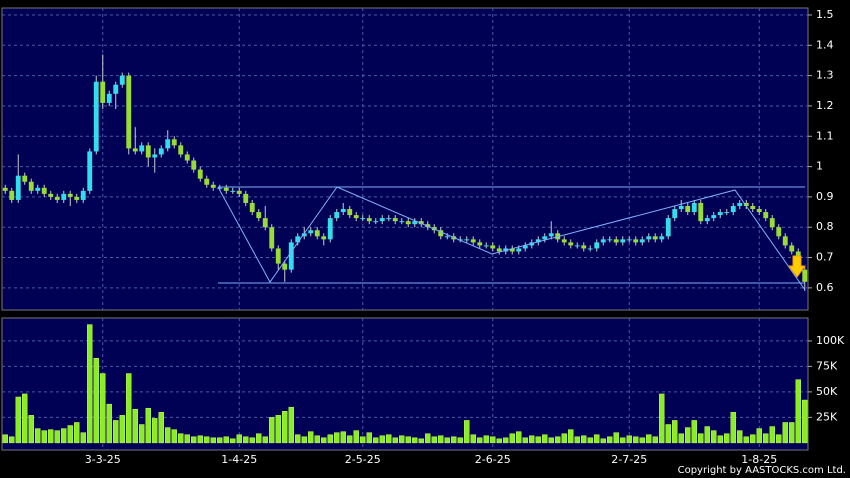 This screenshot has height=478, width=850. I want to click on x-tick-label: 3-3-25, so click(103, 459).